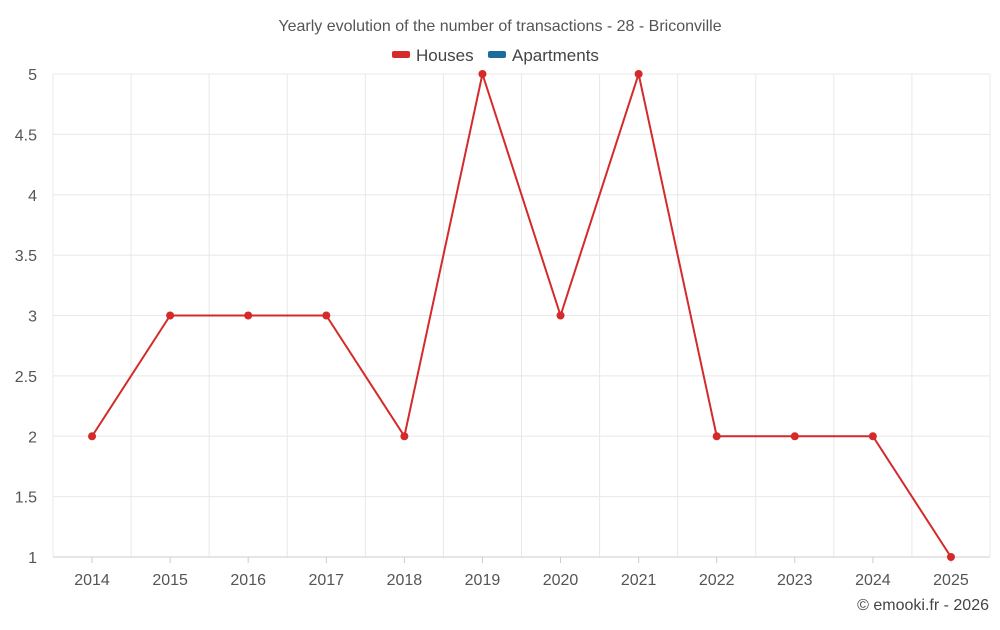 The height and width of the screenshot is (630, 1000). Describe the element at coordinates (639, 580) in the screenshot. I see `x-tick-label: 2021` at that location.